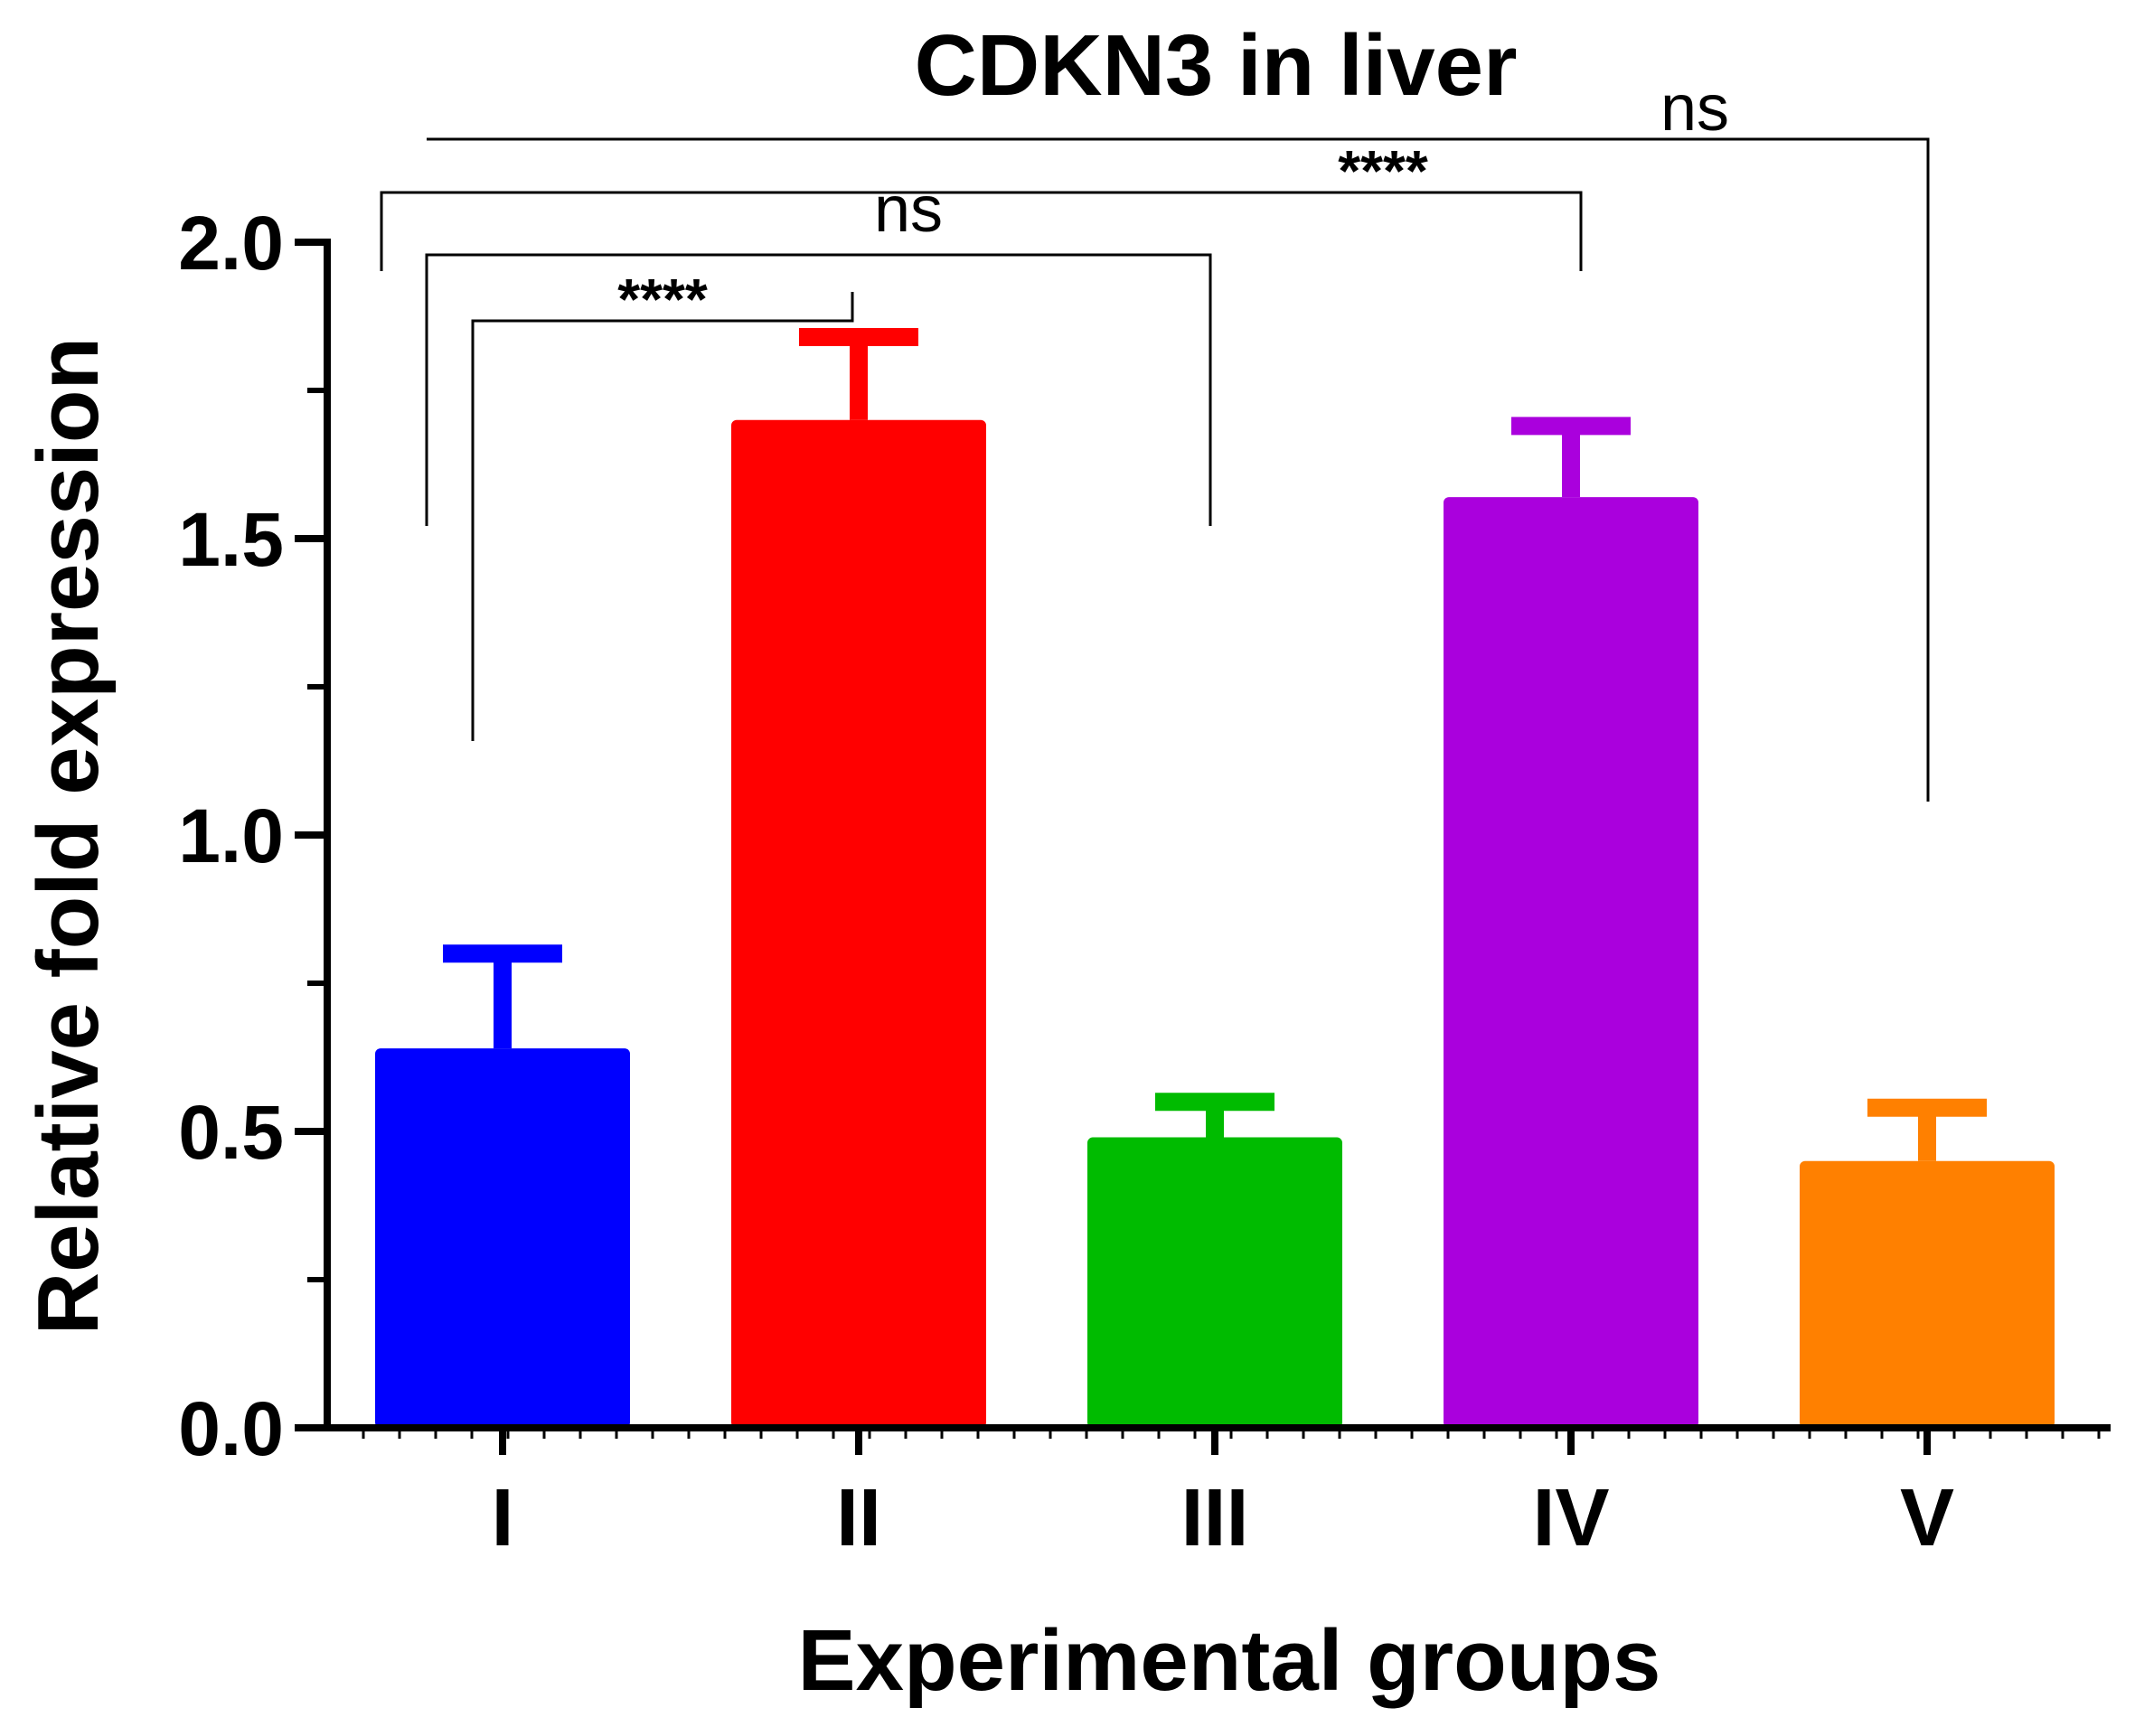 The height and width of the screenshot is (1736, 2135). Describe the element at coordinates (231, 1132) in the screenshot. I see `y-tick-label-0.5: 0.5` at that location.